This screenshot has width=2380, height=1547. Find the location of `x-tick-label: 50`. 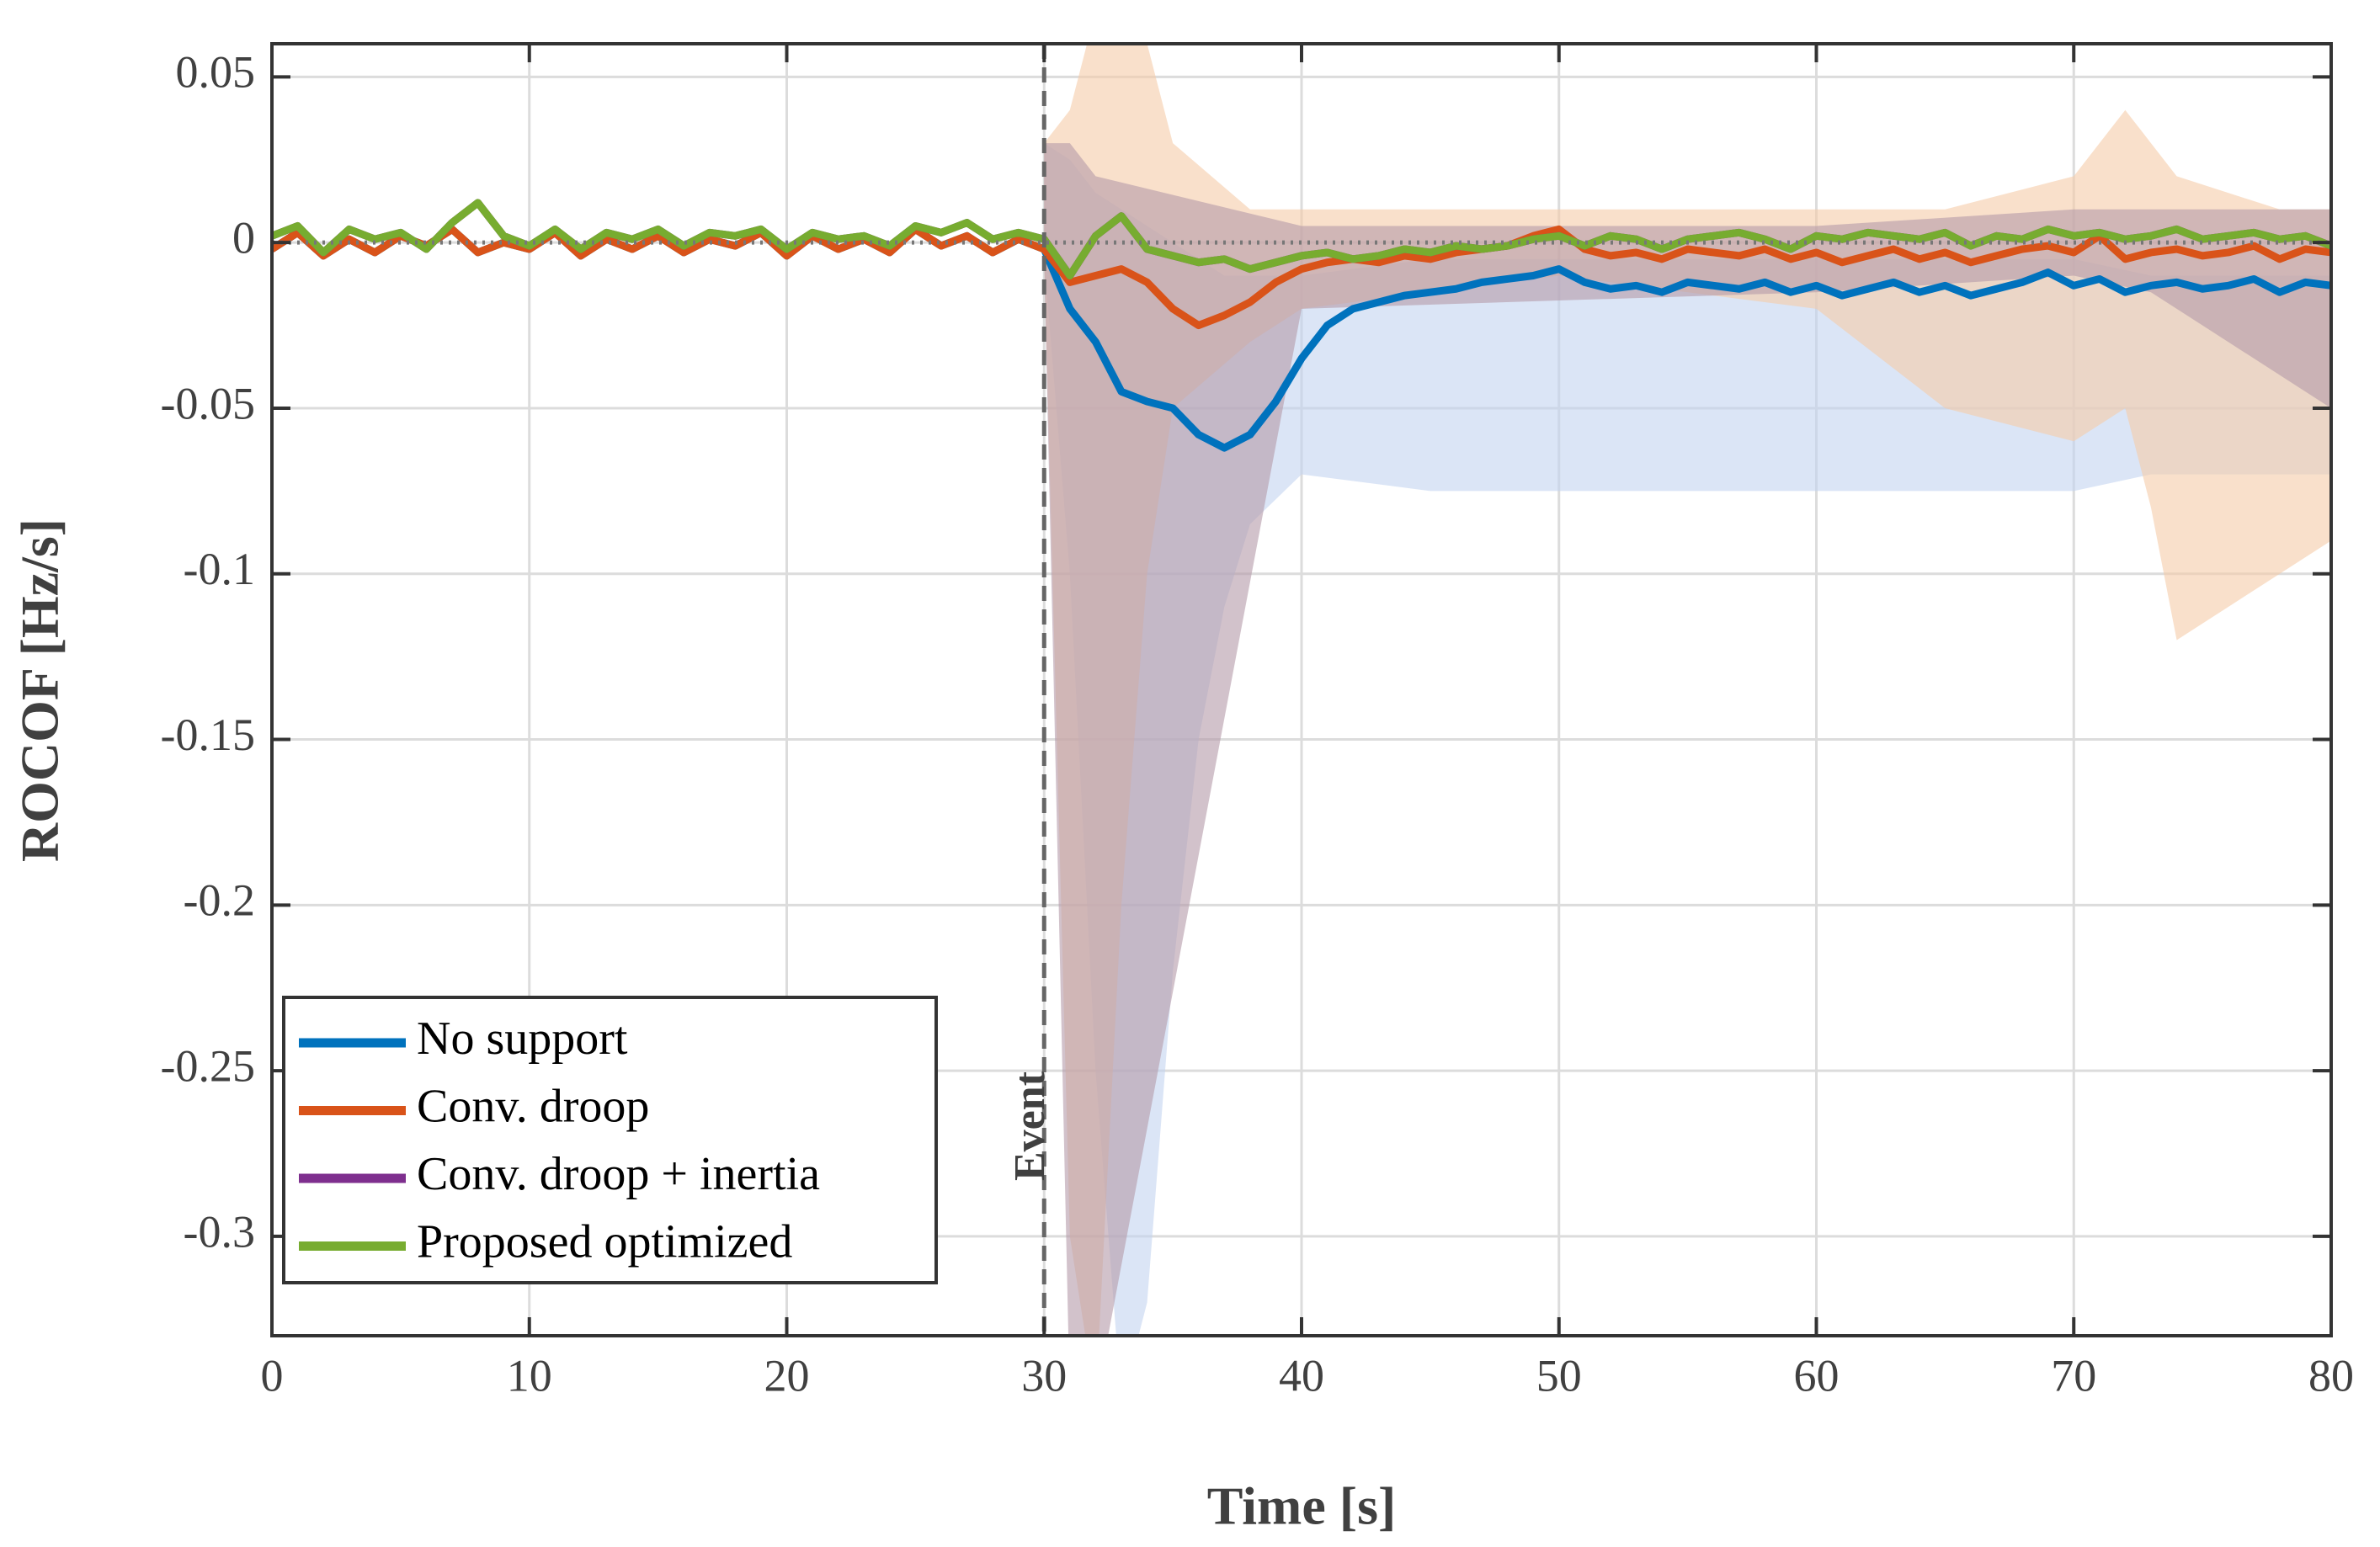

x-tick-label: 50 is located at coordinates (1559, 1375).